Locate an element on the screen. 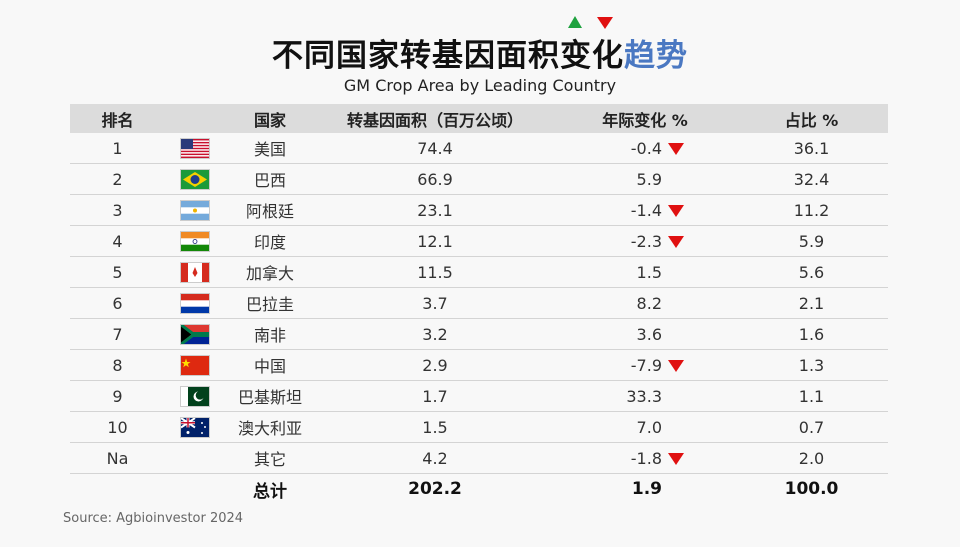 The image size is (960, 547). flag-australia-icon is located at coordinates (194, 427).